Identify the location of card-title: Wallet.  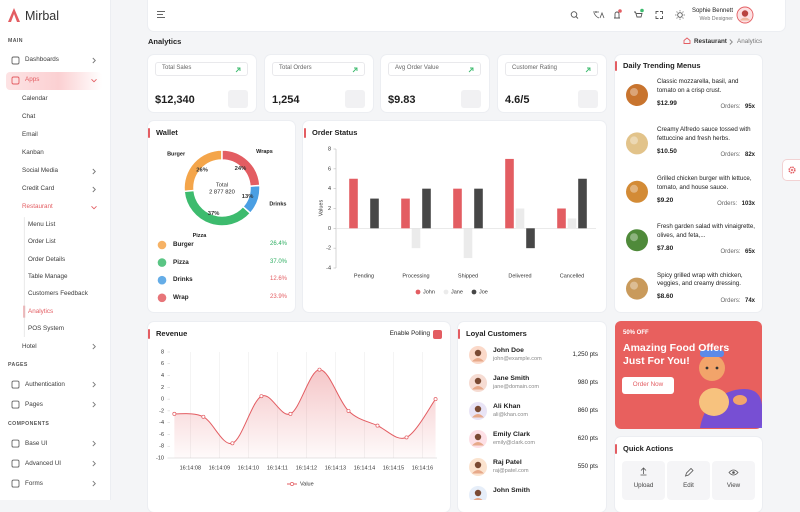
(167, 133).